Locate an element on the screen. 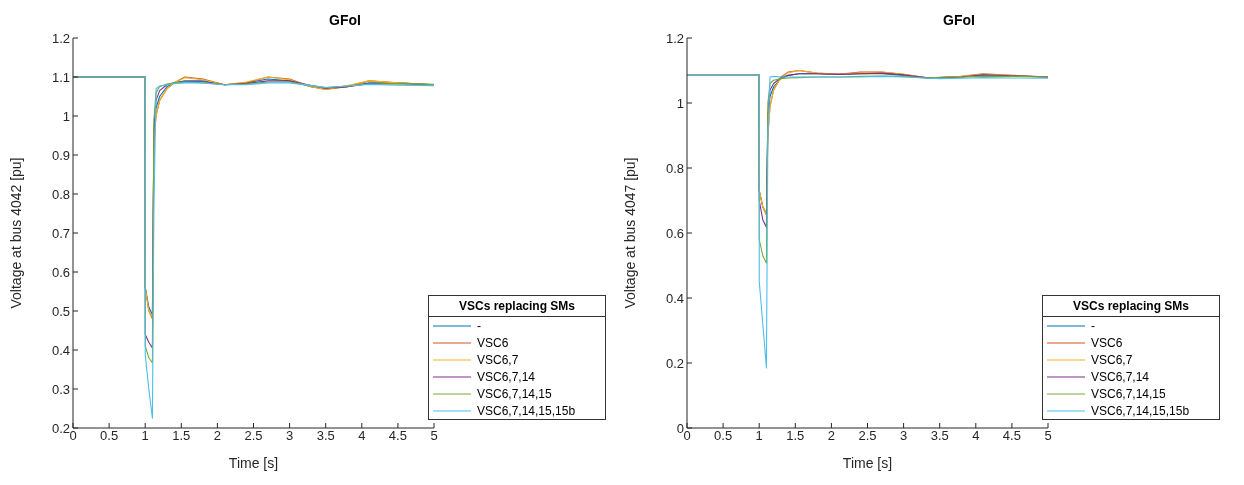 The width and height of the screenshot is (1244, 485). y-axis-title: Voltage at bus 4042 [pu] is located at coordinates (15, 233).